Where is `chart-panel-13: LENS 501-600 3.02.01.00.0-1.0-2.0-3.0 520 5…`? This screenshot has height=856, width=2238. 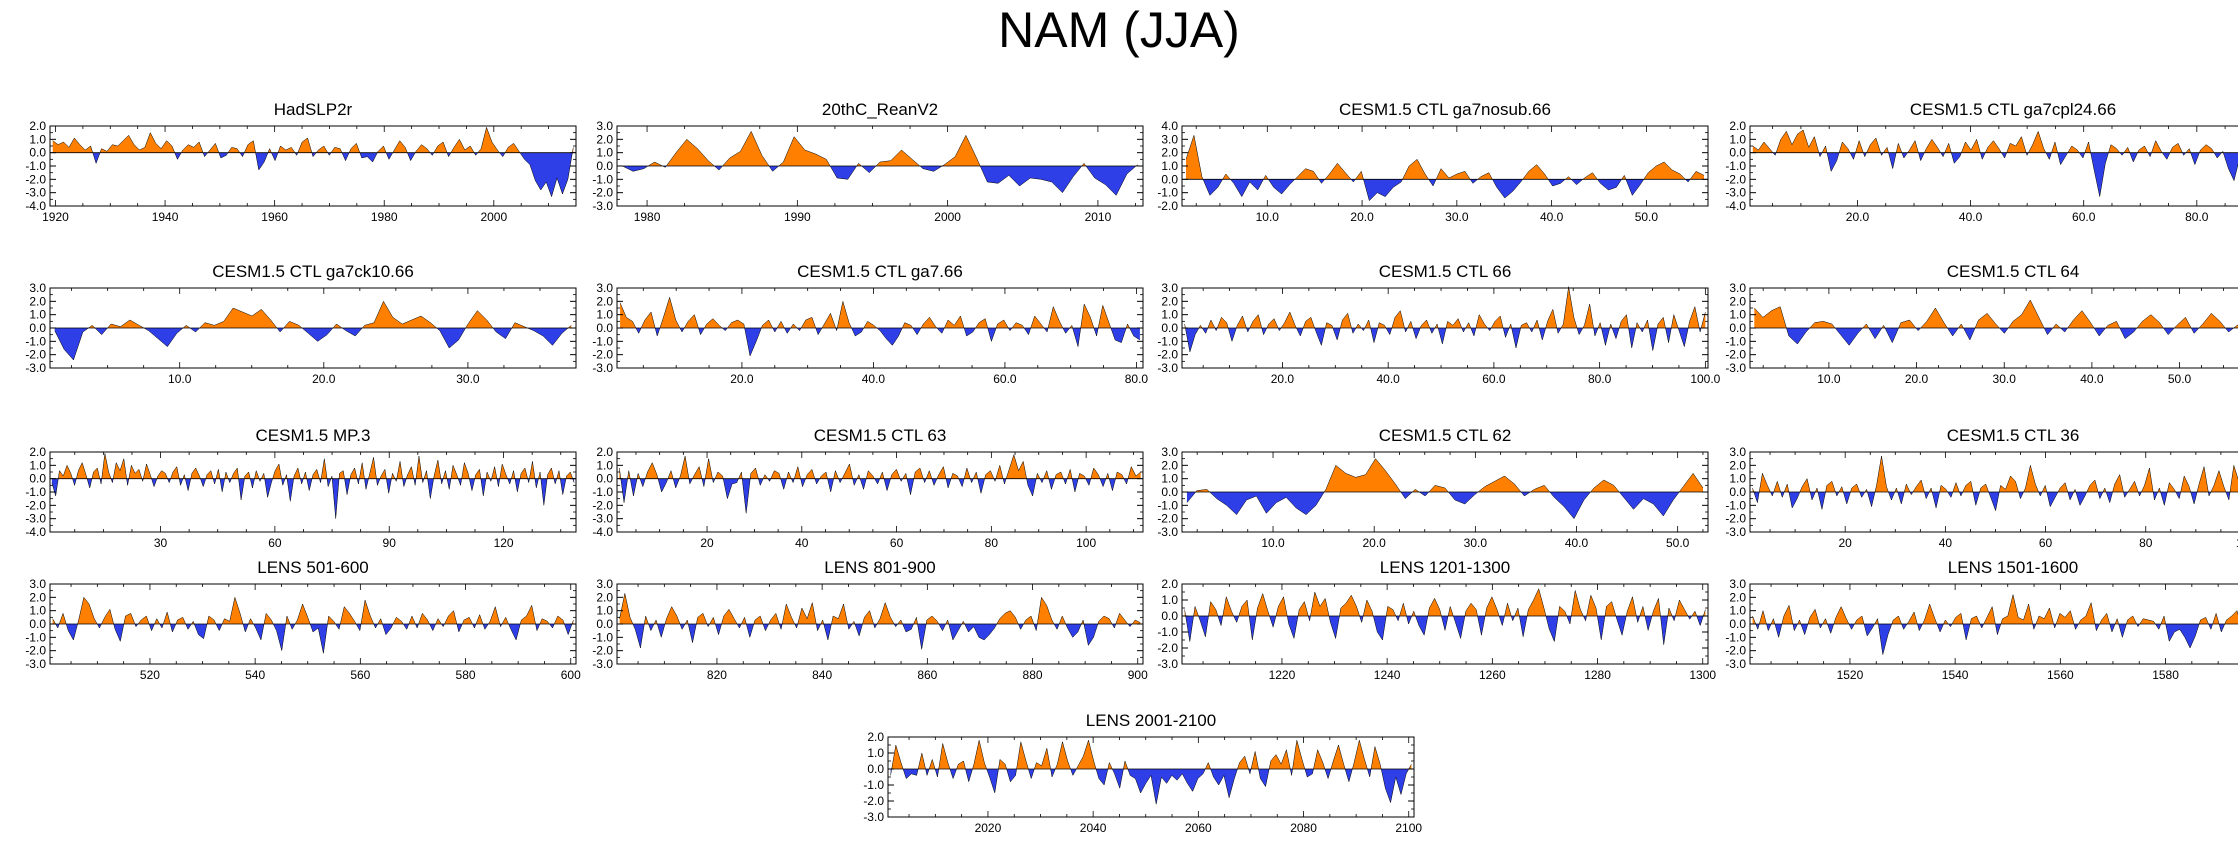 chart-panel-13: LENS 501-600 3.02.01.00.0-1.0-2.0-3.0 520 5… is located at coordinates (303, 620).